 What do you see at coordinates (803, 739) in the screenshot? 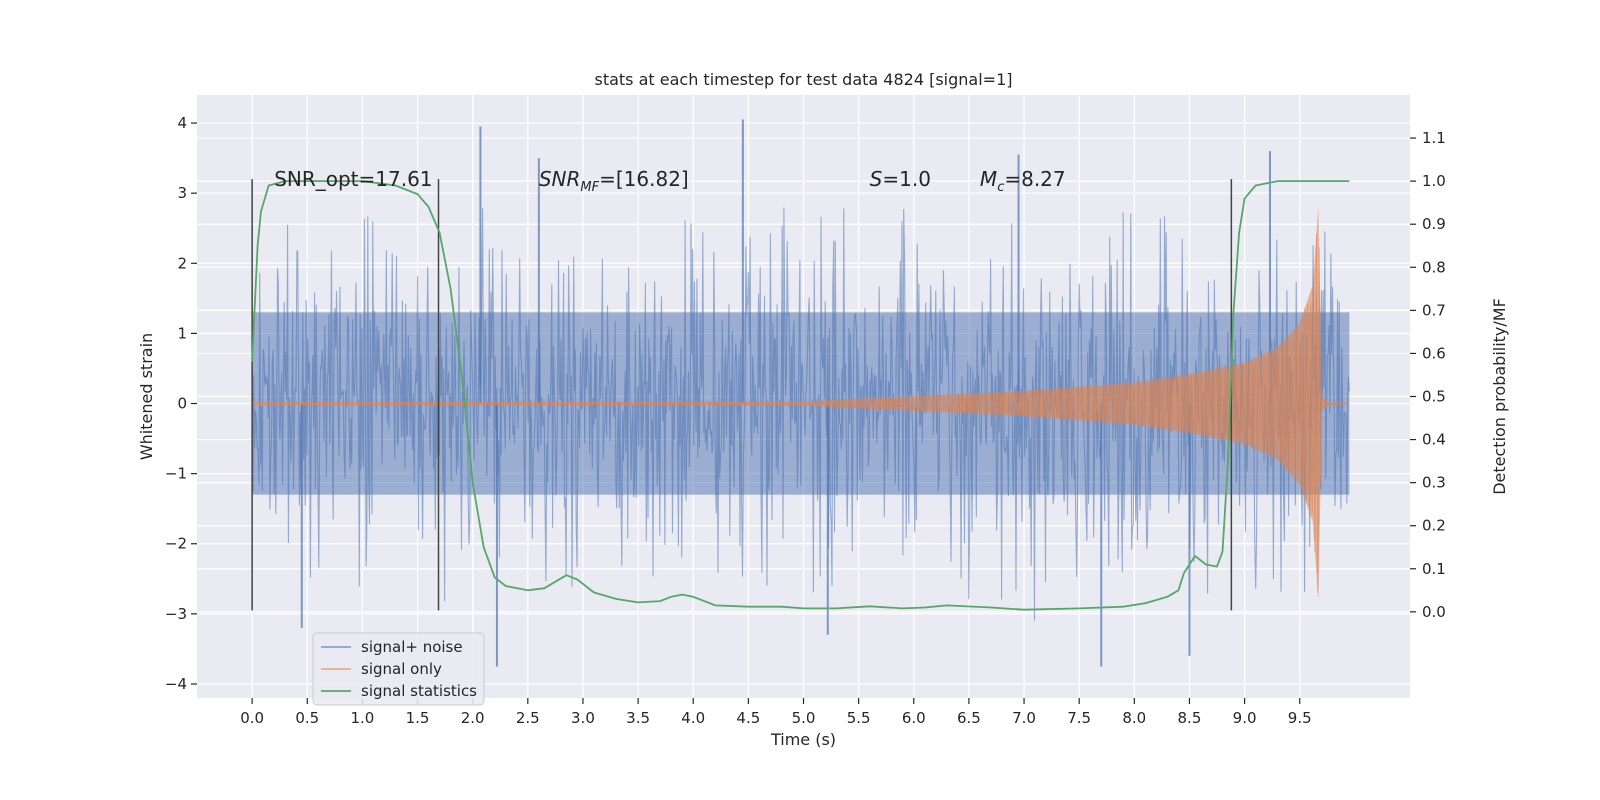
I see `x-axis-title: Time (s)` at bounding box center [803, 739].